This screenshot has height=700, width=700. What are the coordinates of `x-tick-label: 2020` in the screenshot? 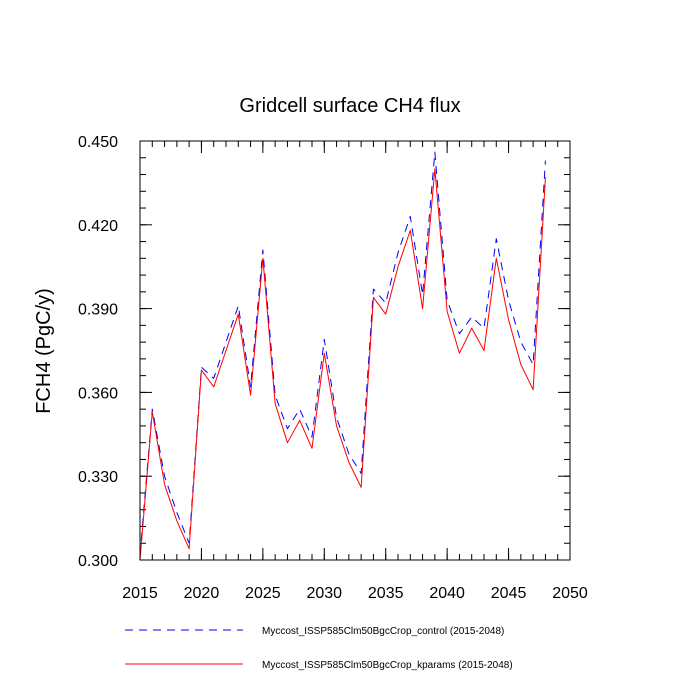 It's located at (202, 593).